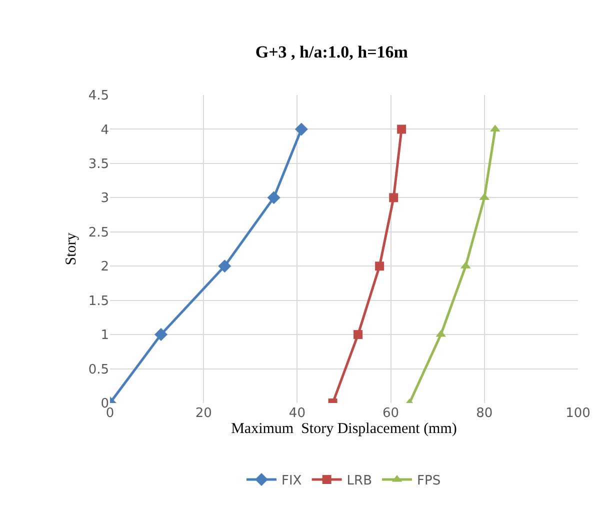 Image resolution: width=603 pixels, height=508 pixels. Describe the element at coordinates (98, 232) in the screenshot. I see `y-tick-label: 2.5` at that location.